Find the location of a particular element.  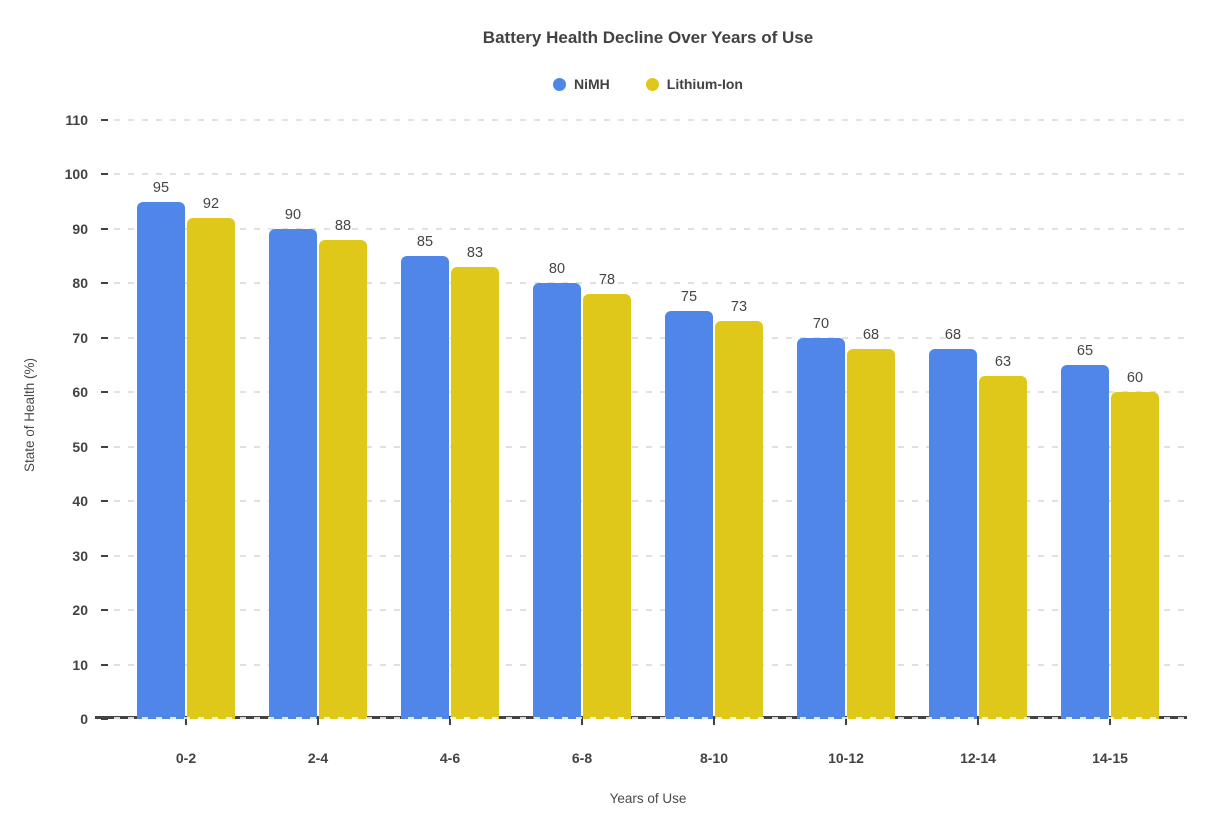

x-axis-label: 6-8 is located at coordinates (582, 758).